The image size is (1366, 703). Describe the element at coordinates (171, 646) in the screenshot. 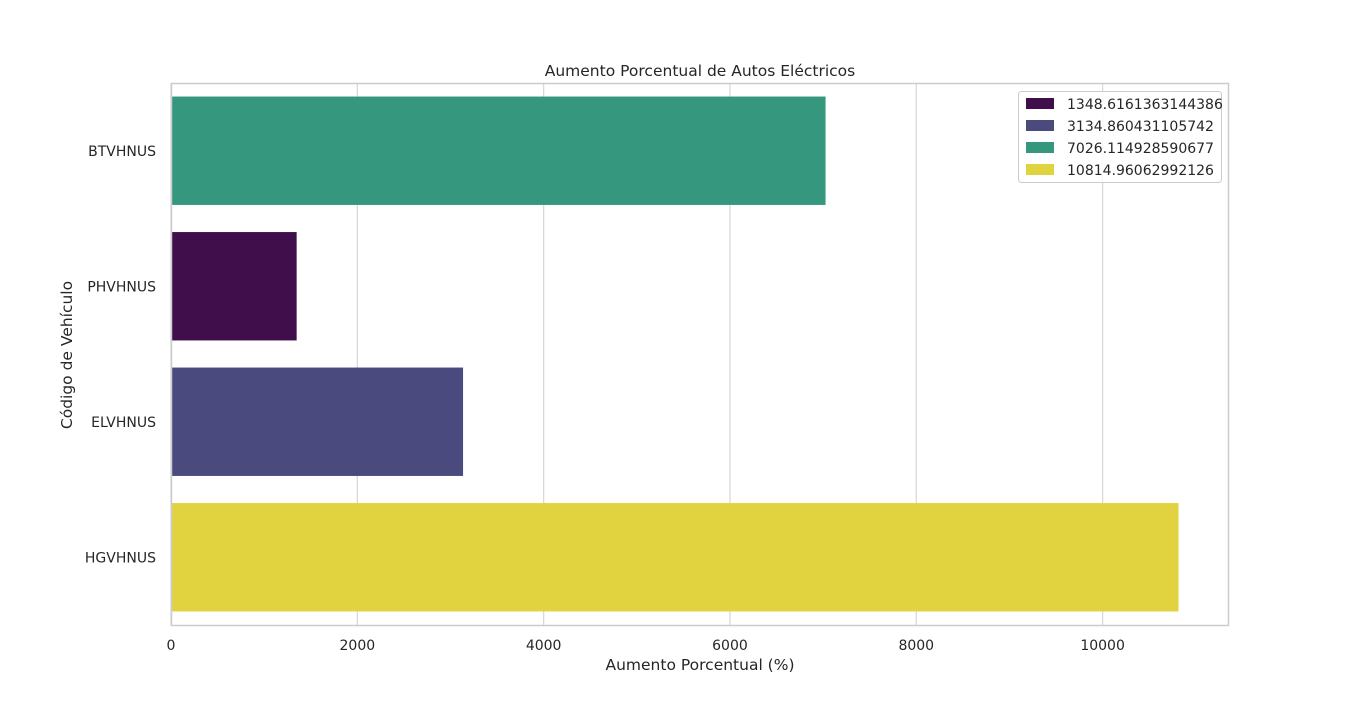

I see `x-tick-label: 0` at that location.